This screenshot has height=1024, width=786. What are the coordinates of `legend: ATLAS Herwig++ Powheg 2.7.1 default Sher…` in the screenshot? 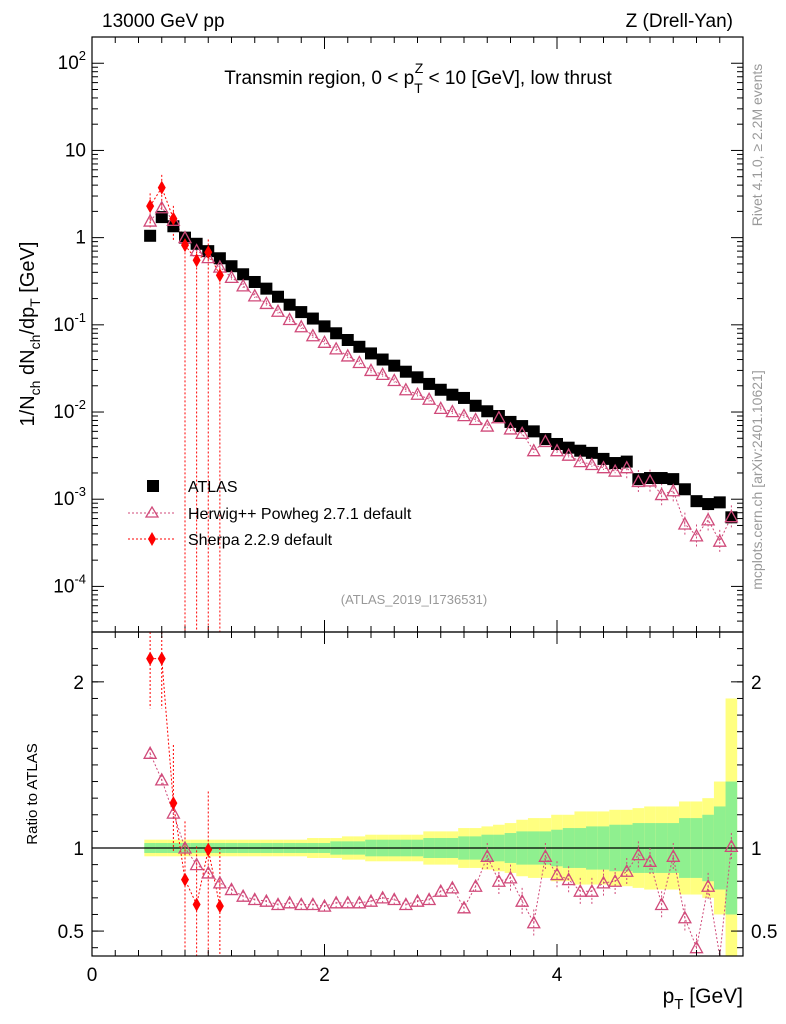 It's located at (270, 514).